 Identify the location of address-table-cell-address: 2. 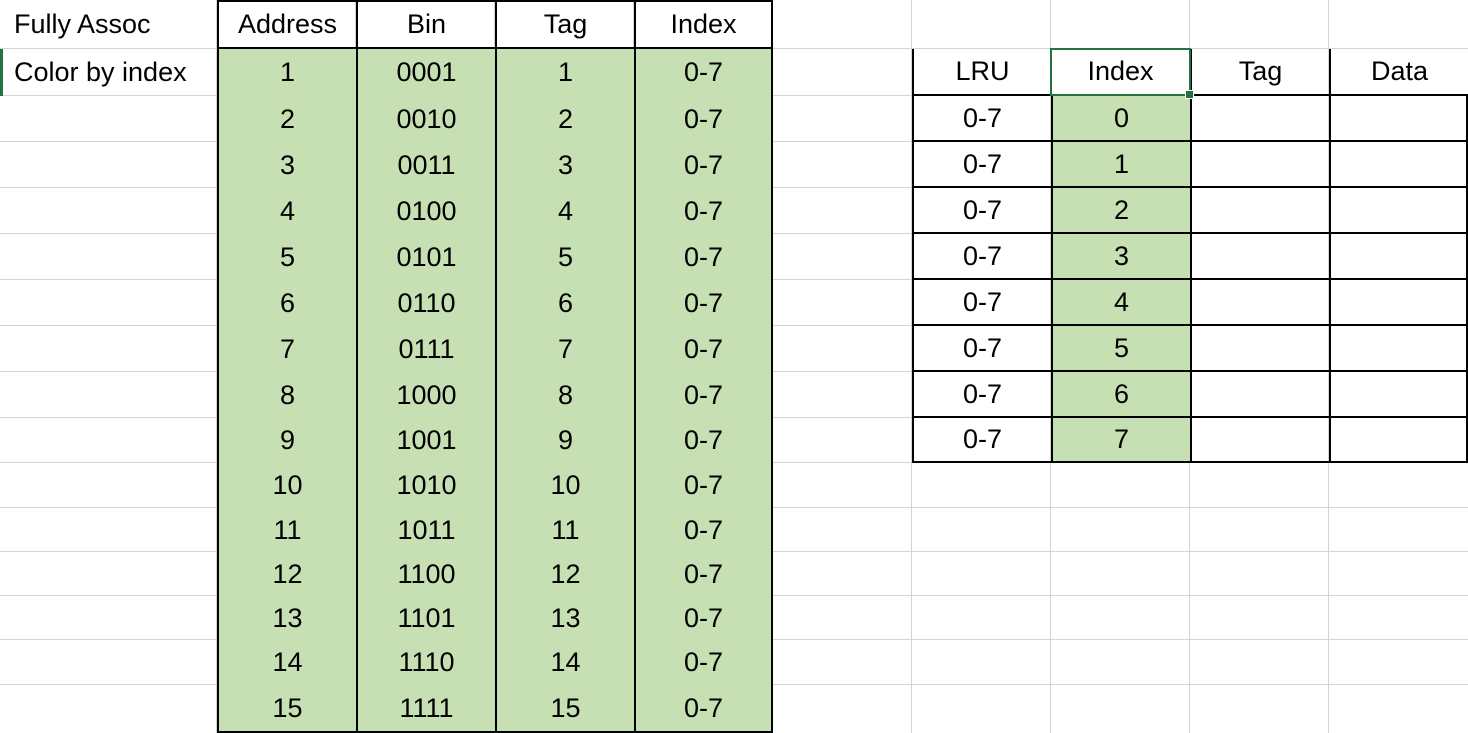
(286, 119).